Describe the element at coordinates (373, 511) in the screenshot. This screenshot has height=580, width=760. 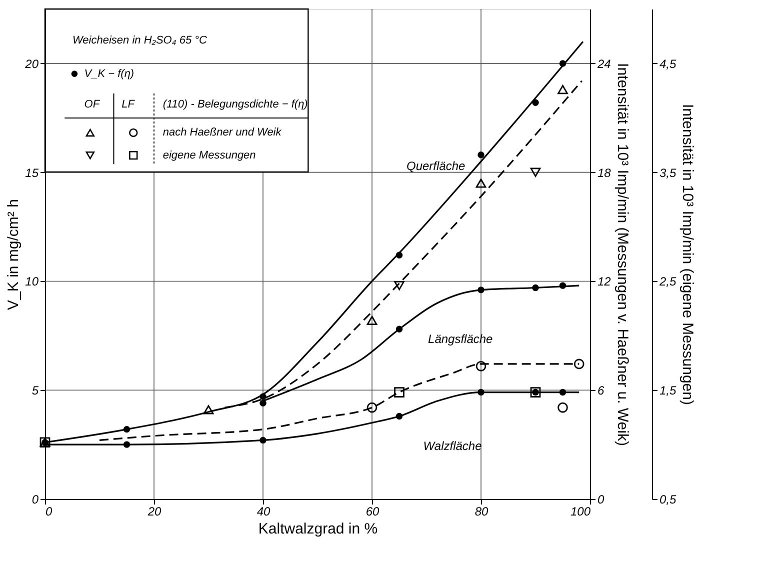
I see `x-tick-label: 60` at that location.